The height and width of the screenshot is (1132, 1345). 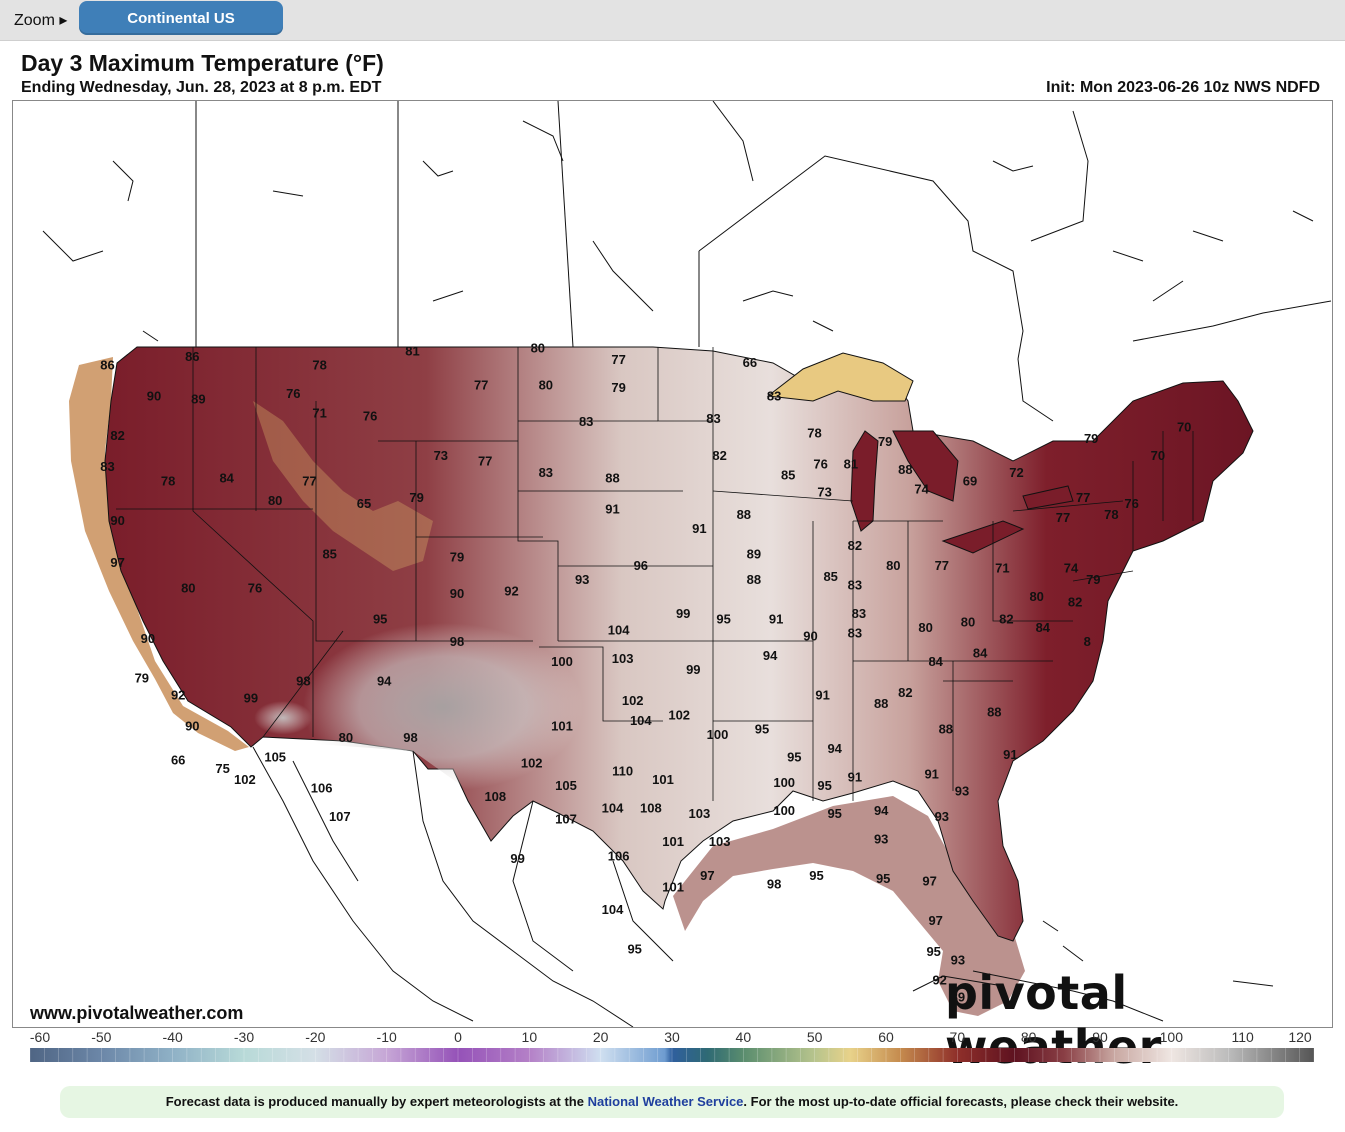 I want to click on colorbar-tick-label: 30, so click(x=672, y=1037).